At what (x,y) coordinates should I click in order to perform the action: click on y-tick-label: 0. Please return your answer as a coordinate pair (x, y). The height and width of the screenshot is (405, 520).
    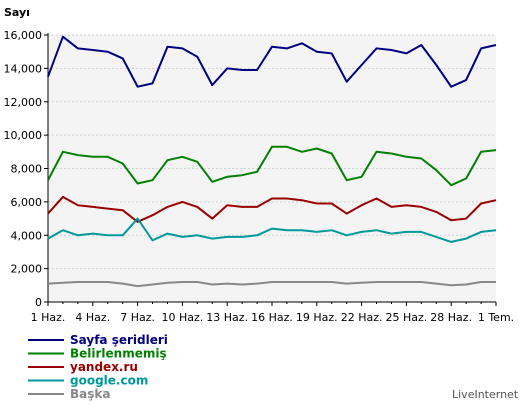
    Looking at the image, I should click on (38, 302).